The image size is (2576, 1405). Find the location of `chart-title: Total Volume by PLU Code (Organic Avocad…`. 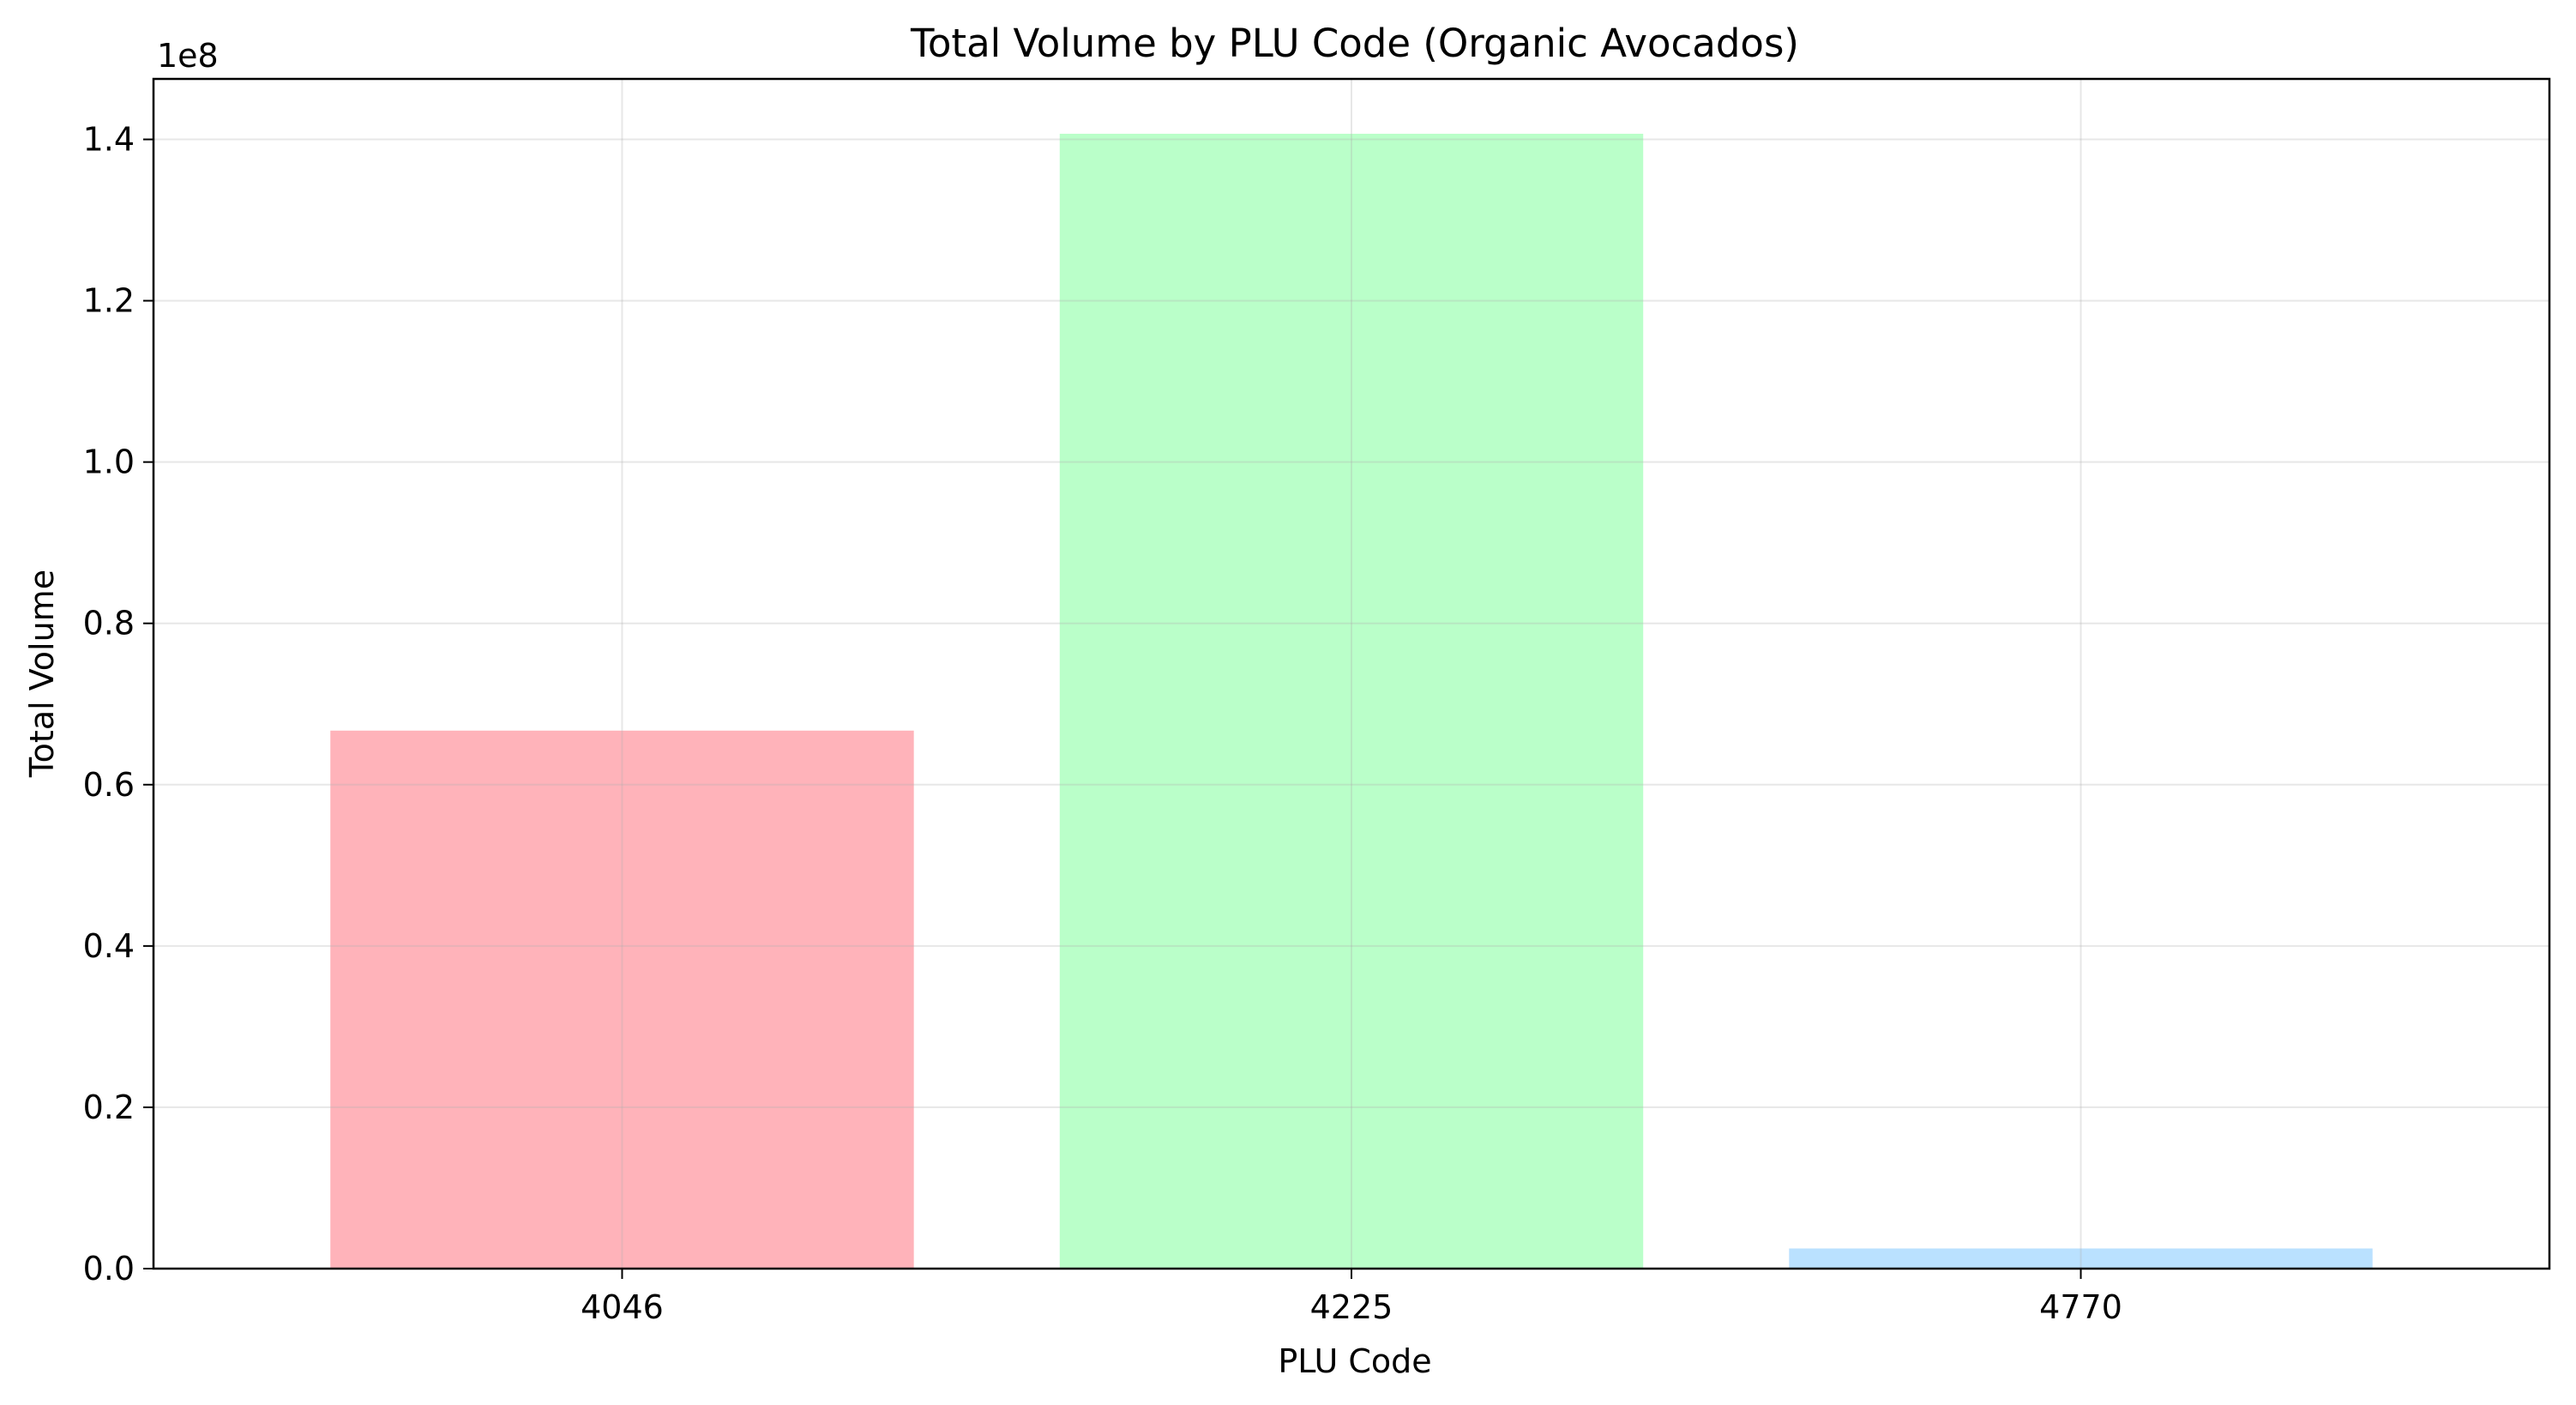

chart-title: Total Volume by PLU Code (Organic Avocad… is located at coordinates (1354, 43).